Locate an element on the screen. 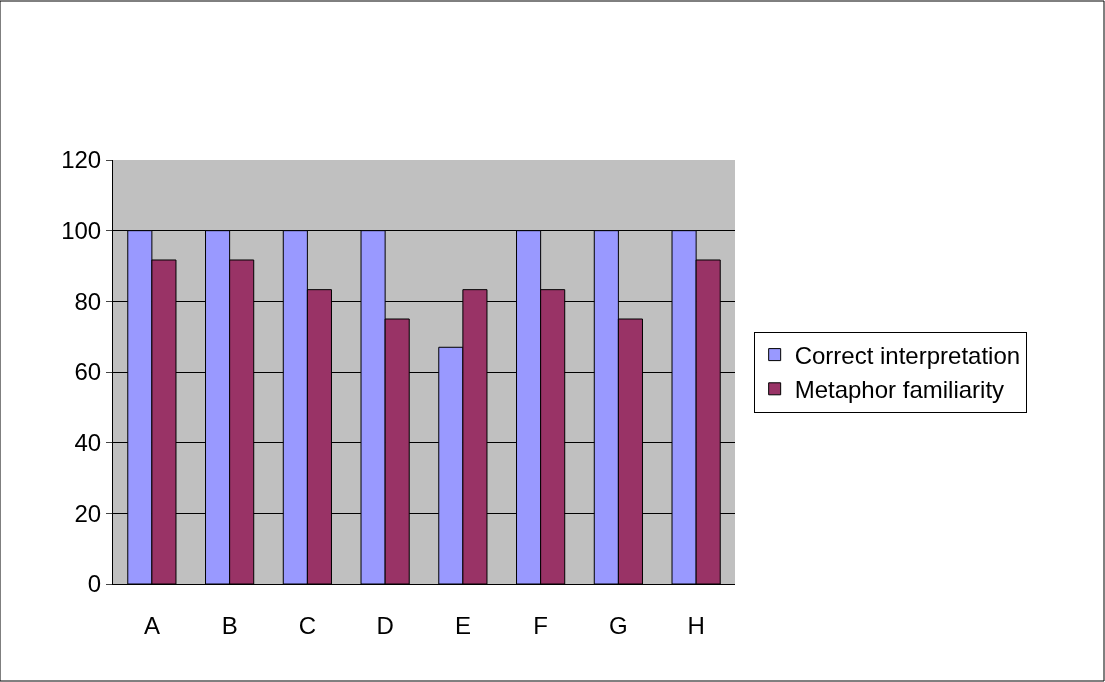 This screenshot has width=1105, height=682. x-tick-label: C is located at coordinates (307, 625).